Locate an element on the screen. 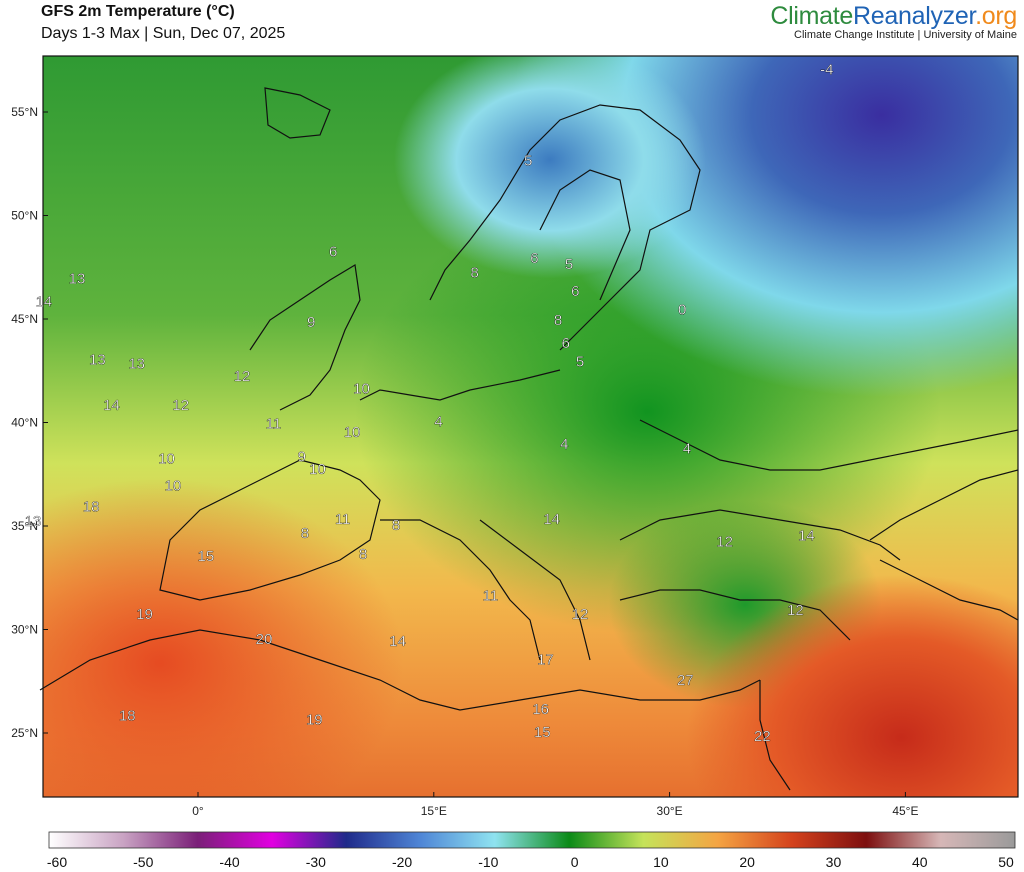 Image resolution: width=1024 pixels, height=872 pixels. brand-part-climate: Climate is located at coordinates (812, 16).